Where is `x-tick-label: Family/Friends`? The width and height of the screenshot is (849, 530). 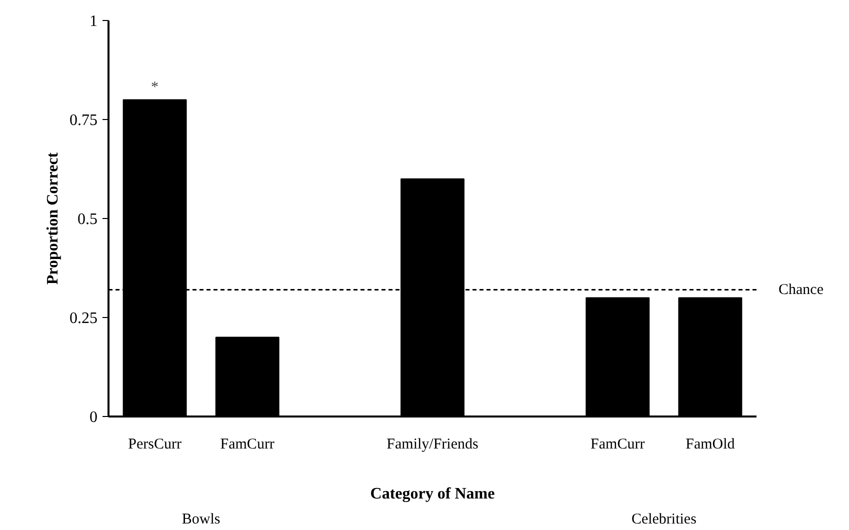 x-tick-label: Family/Friends is located at coordinates (432, 444).